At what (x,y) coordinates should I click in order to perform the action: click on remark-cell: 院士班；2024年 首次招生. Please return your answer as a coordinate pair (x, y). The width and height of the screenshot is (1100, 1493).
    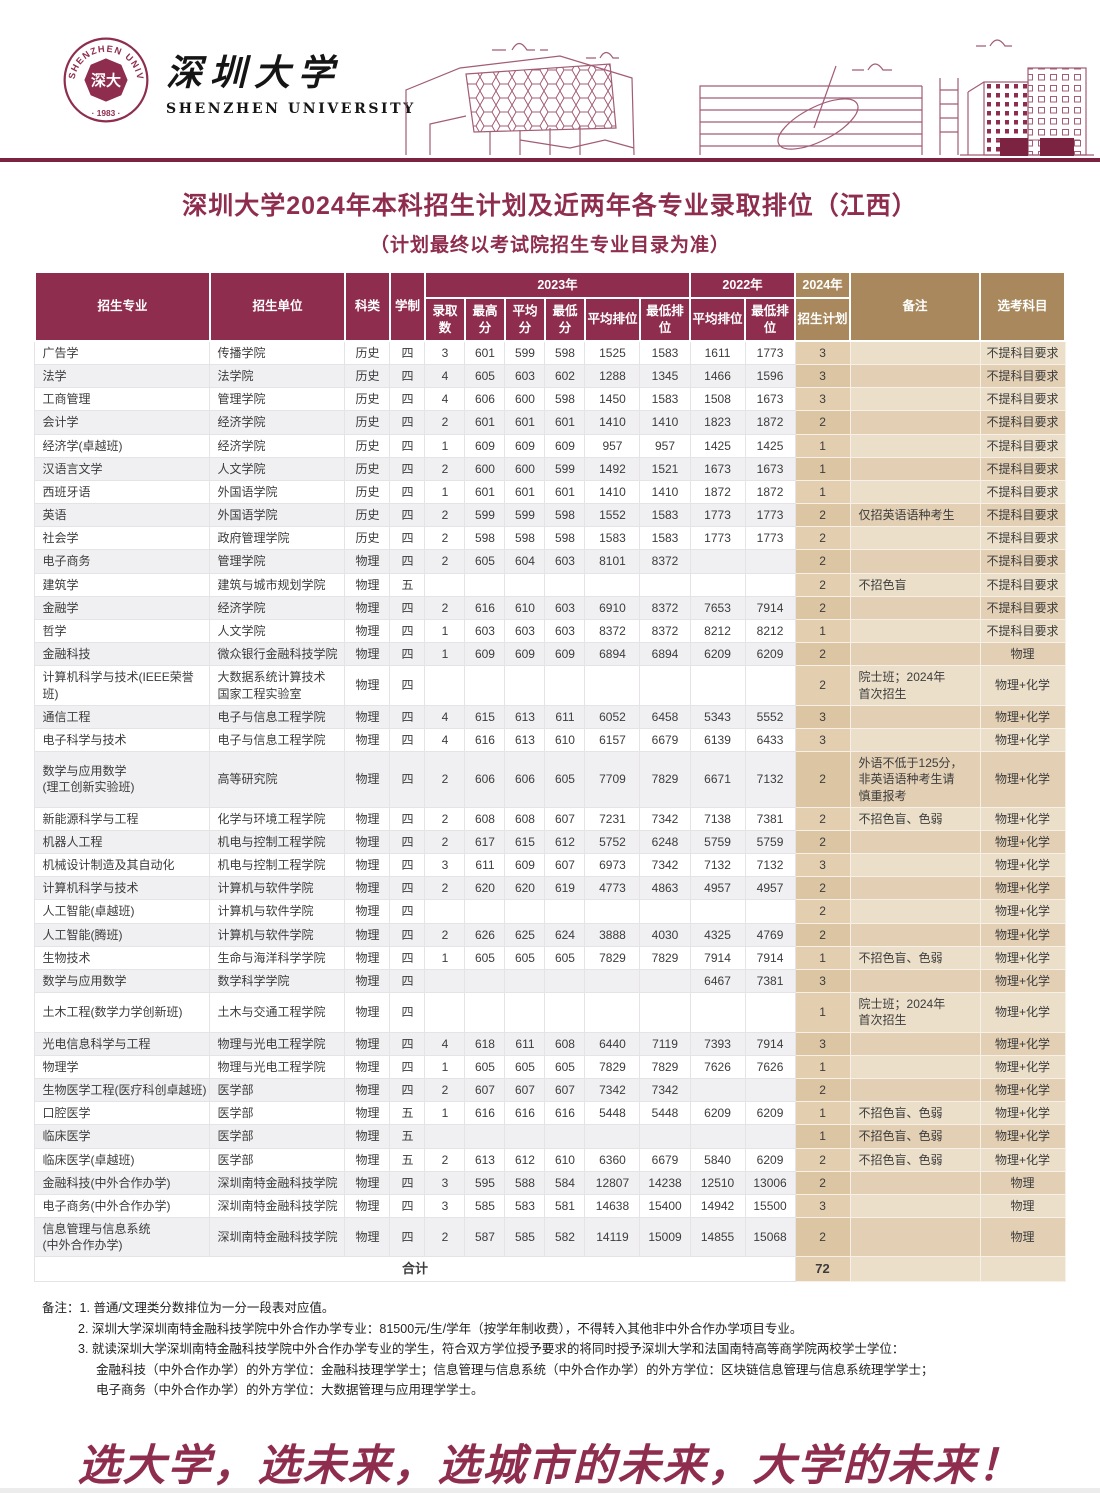
    Looking at the image, I should click on (915, 1012).